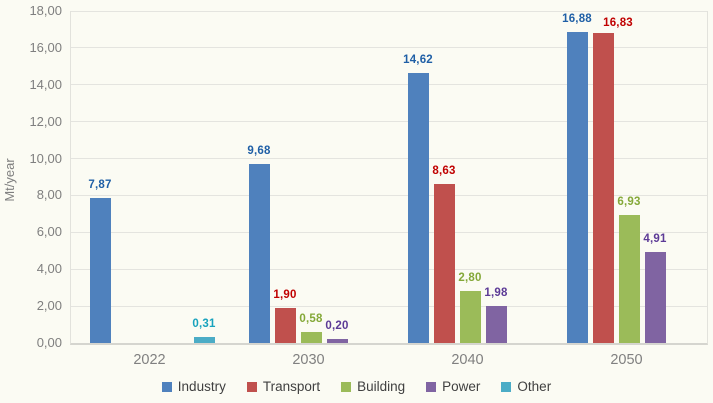 Image resolution: width=713 pixels, height=403 pixels. I want to click on legend-swatch-icon-building, so click(346, 386).